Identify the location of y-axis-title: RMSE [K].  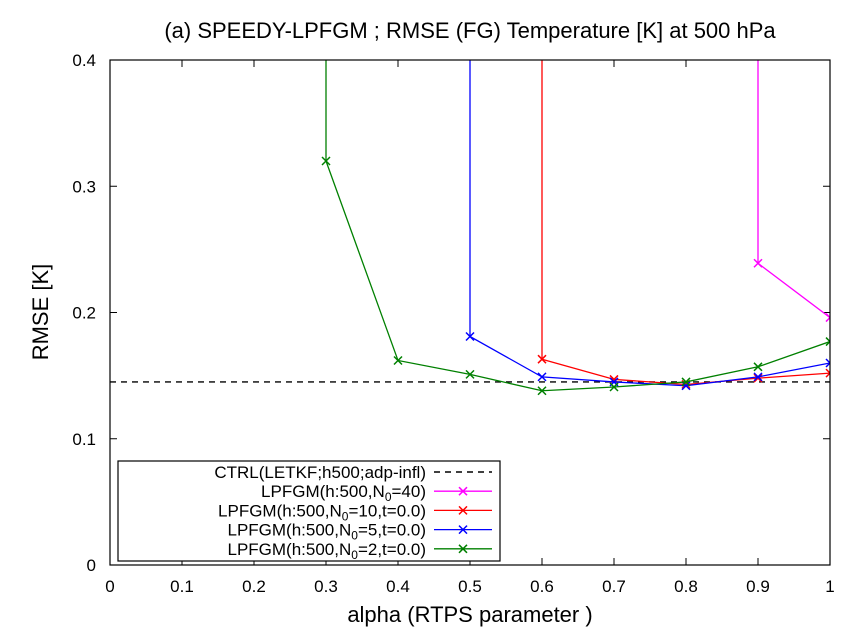
(40, 312).